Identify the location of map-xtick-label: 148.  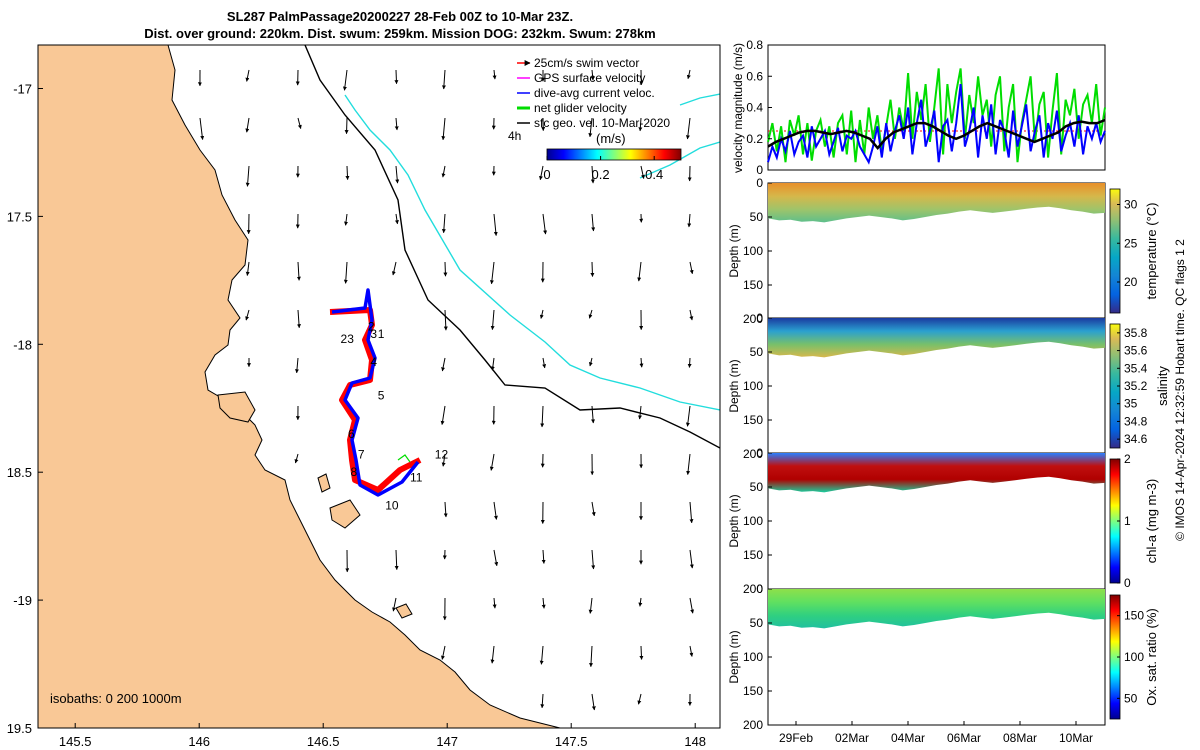
(695, 741).